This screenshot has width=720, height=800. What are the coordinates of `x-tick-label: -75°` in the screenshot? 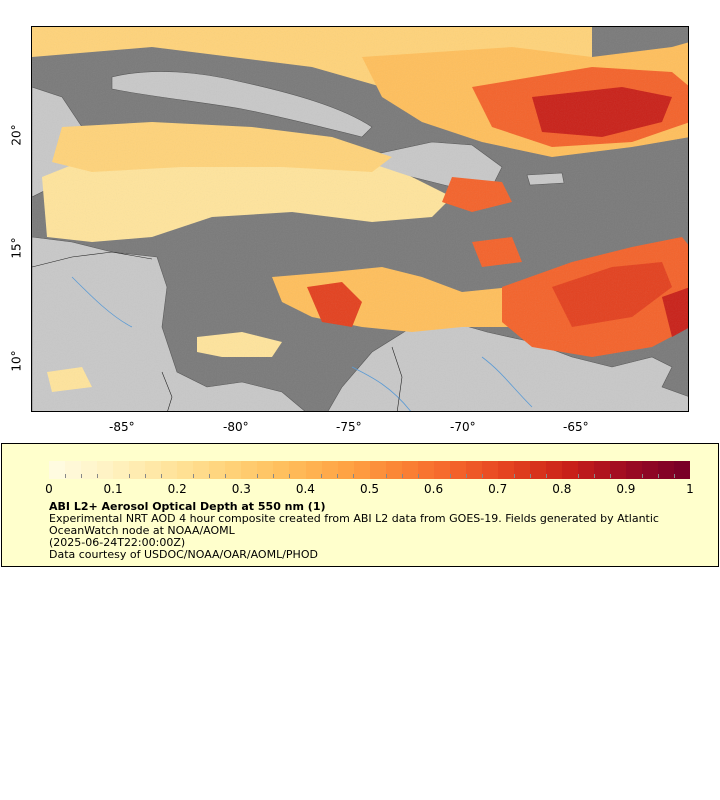 It's located at (349, 427).